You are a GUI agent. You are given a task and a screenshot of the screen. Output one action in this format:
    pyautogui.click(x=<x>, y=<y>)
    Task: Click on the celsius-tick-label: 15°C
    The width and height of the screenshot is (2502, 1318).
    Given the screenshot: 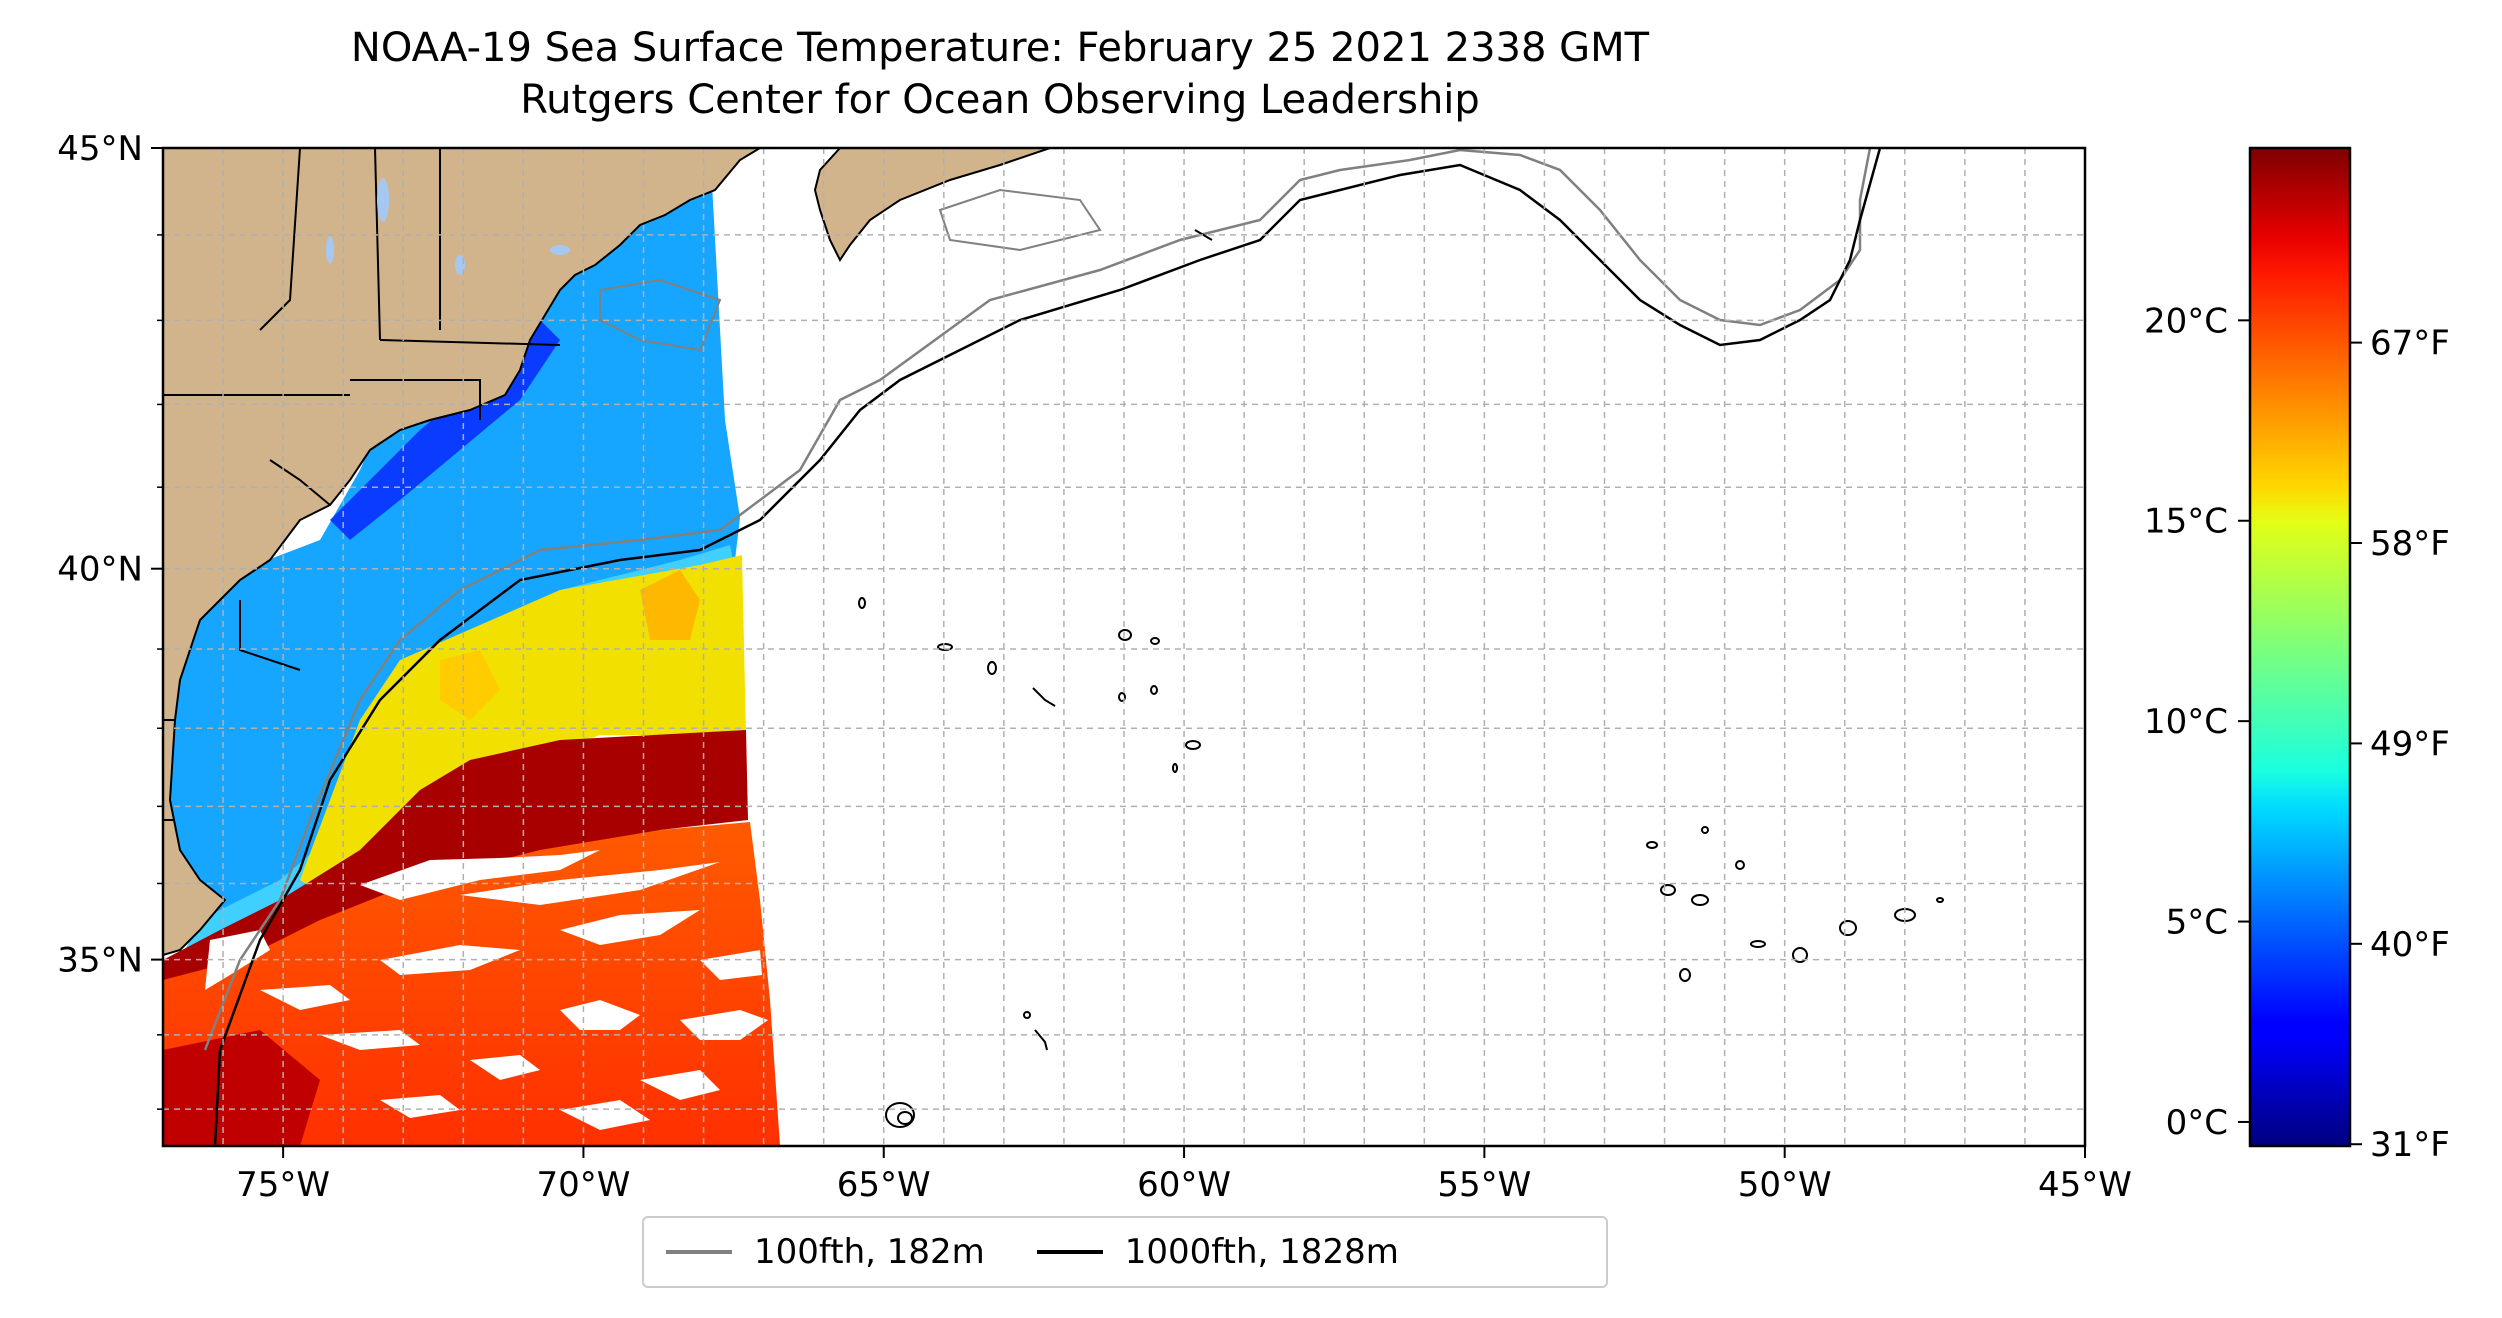 What is the action you would take?
    pyautogui.click(x=2186, y=522)
    